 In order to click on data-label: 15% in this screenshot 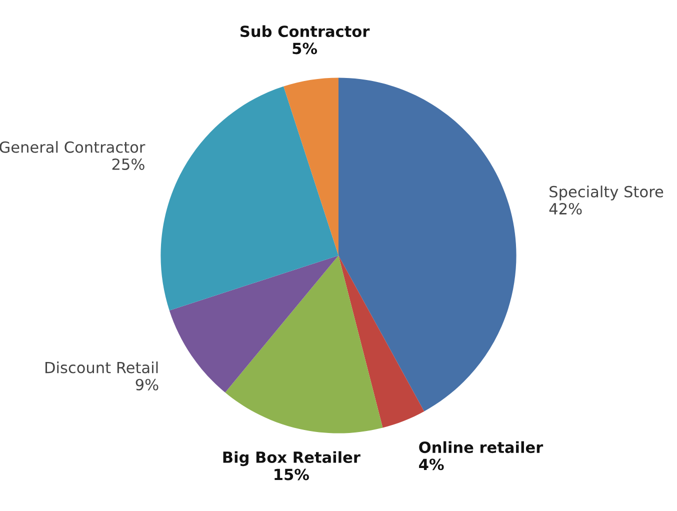, I will do `click(291, 474)`.